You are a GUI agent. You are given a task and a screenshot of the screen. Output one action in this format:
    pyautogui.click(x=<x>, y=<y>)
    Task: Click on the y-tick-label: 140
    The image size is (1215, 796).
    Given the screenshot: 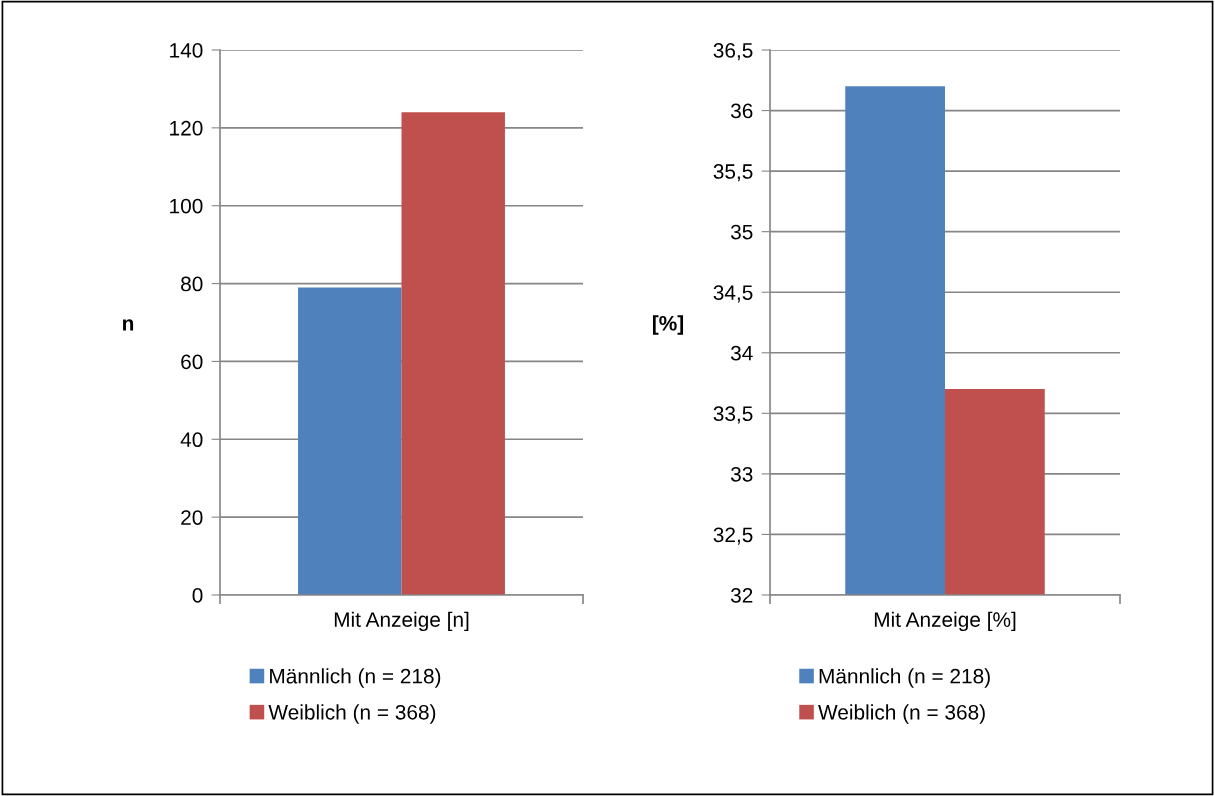 What is the action you would take?
    pyautogui.click(x=186, y=50)
    